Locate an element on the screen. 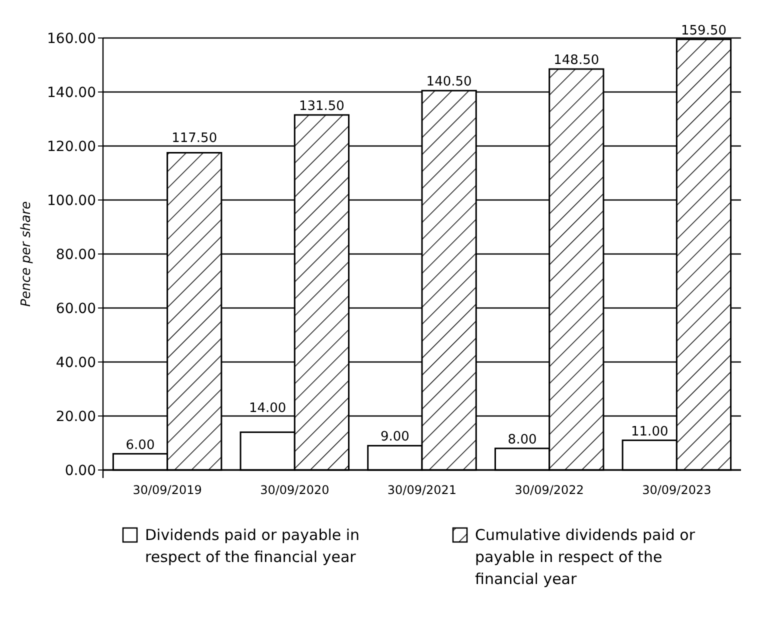 Image resolution: width=763 pixels, height=631 pixels. data-label: 140.50 is located at coordinates (449, 82).